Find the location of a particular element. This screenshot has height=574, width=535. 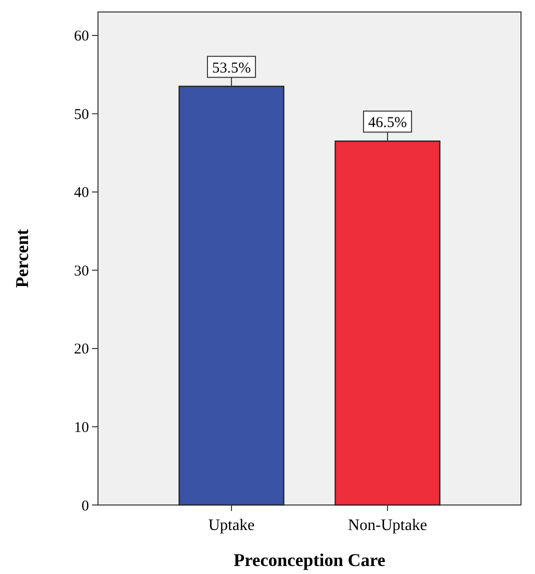

y-tick-label: 40 is located at coordinates (81, 193).